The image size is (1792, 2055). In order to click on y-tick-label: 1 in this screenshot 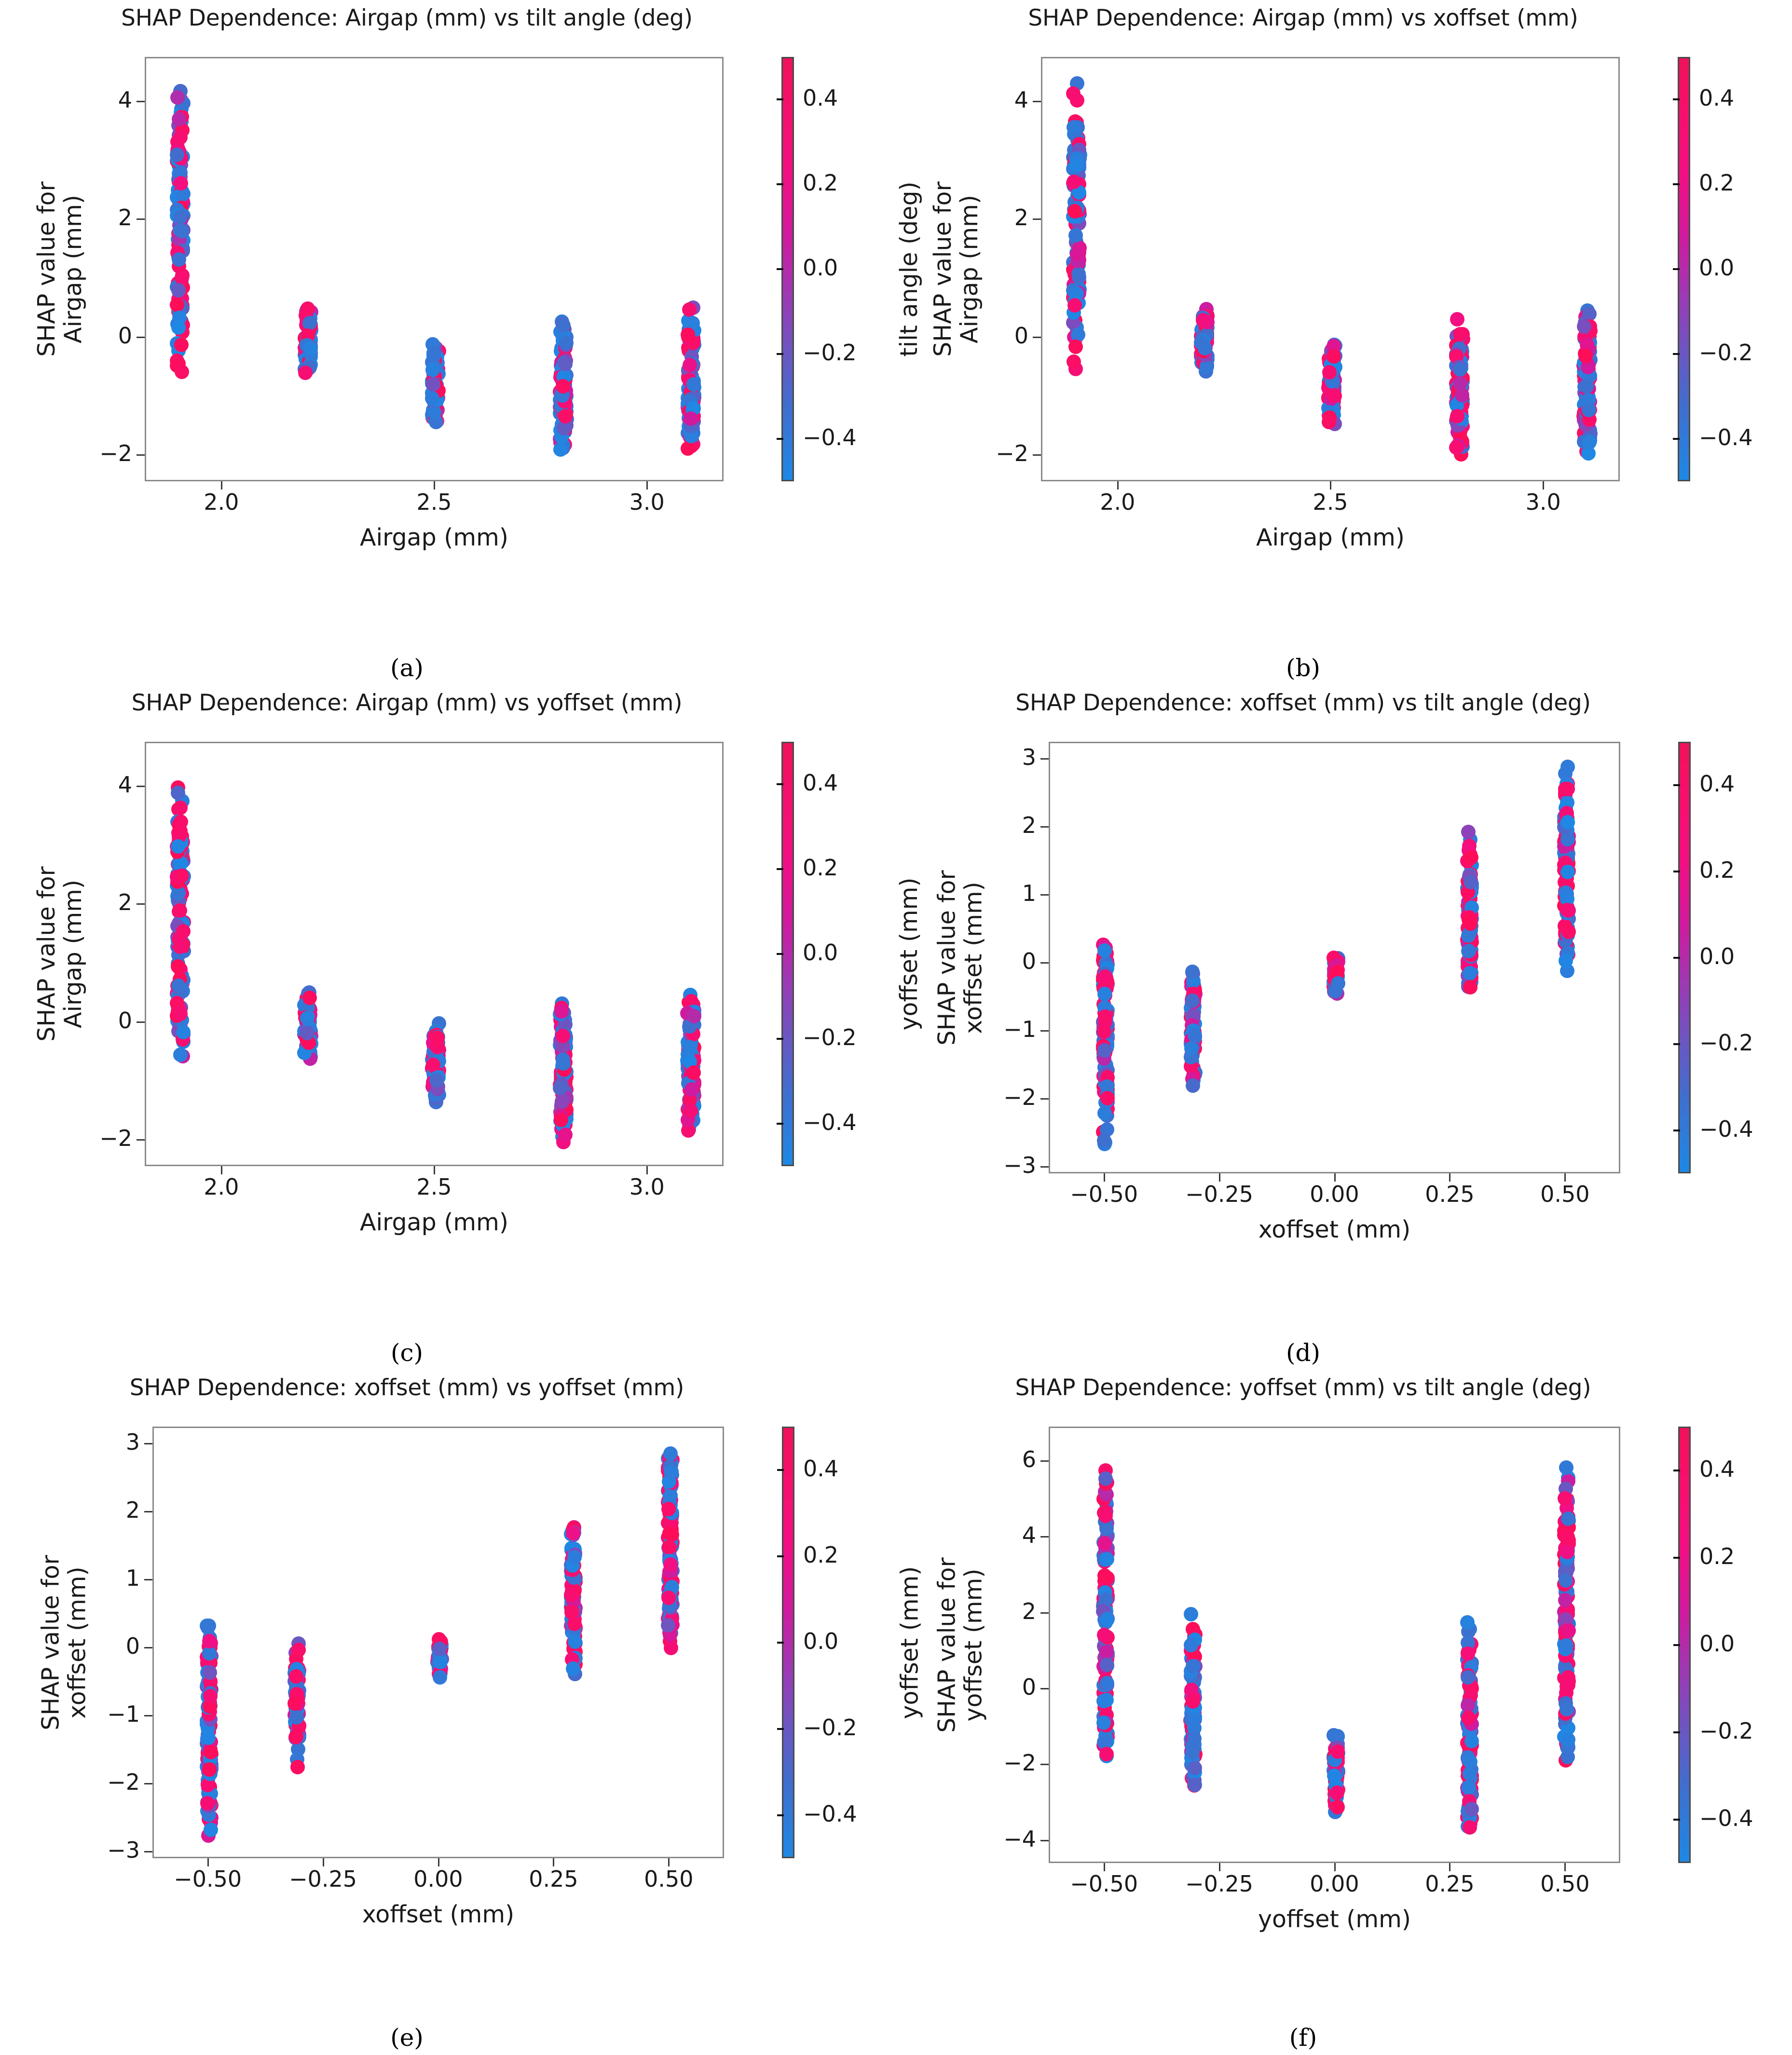, I will do `click(132, 1578)`.